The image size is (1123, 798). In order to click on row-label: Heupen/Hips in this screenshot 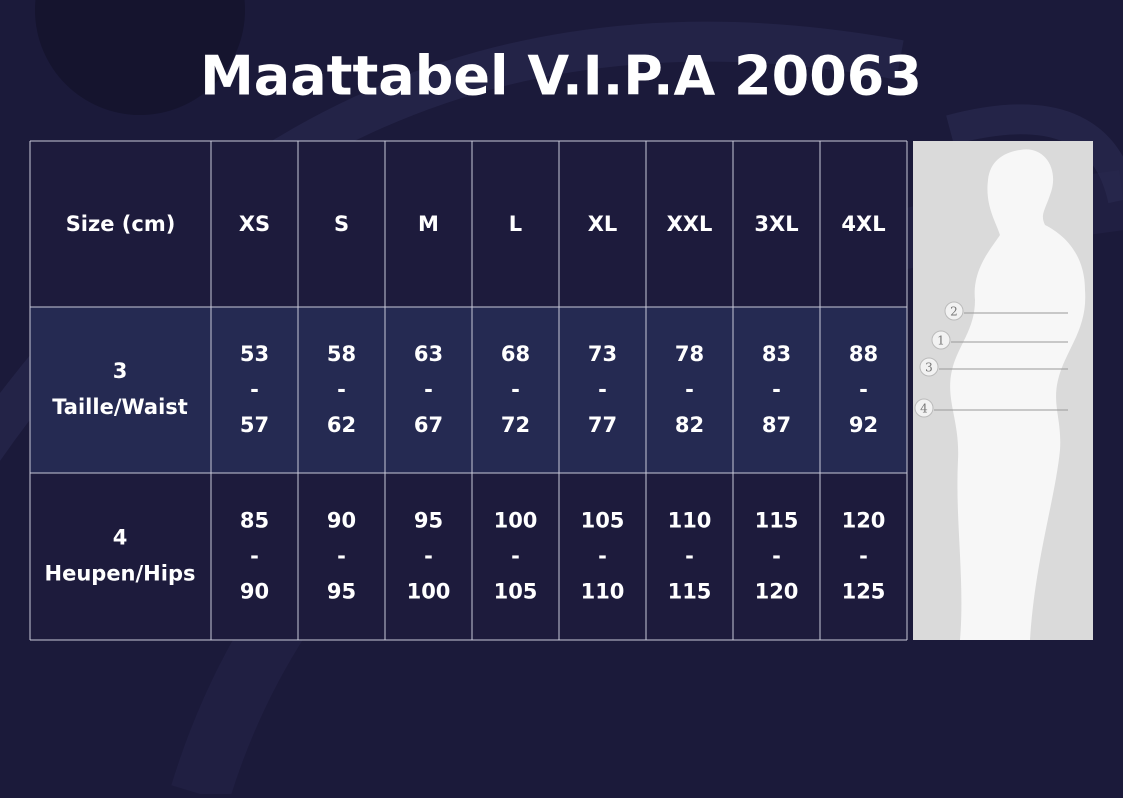, I will do `click(120, 574)`.